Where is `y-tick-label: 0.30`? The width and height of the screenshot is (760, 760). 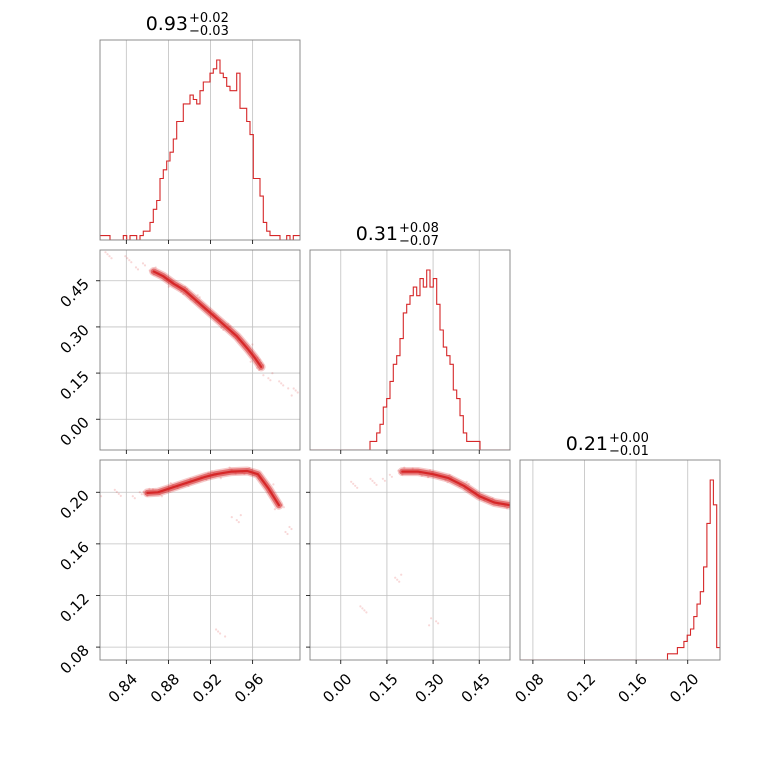
y-tick-label: 0.30 is located at coordinates (74, 339).